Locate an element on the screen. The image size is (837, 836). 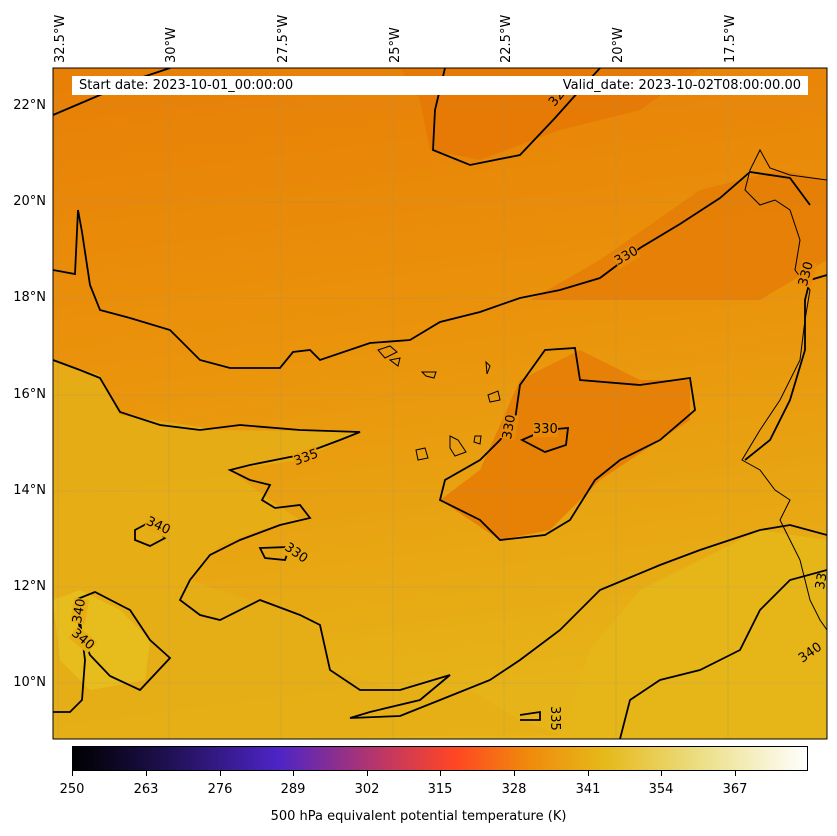
contour-330-center is located at coordinates (567, 444).